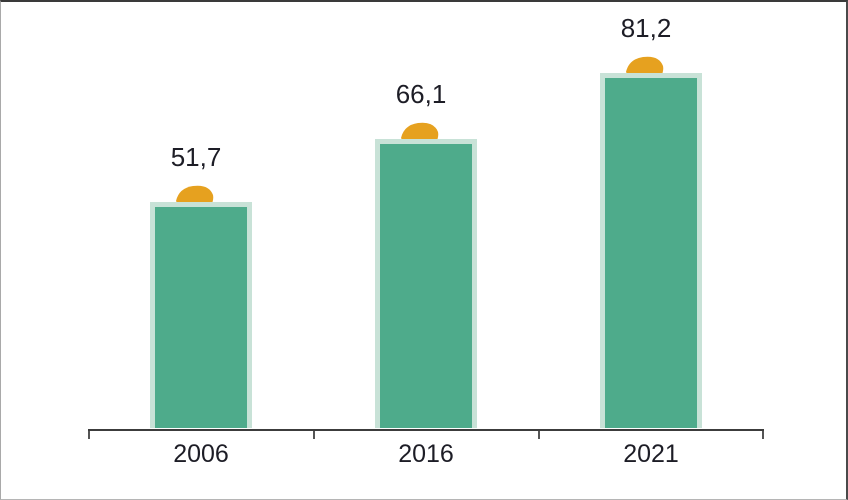 The image size is (848, 500). What do you see at coordinates (421, 94) in the screenshot?
I see `value-label: 66,1` at bounding box center [421, 94].